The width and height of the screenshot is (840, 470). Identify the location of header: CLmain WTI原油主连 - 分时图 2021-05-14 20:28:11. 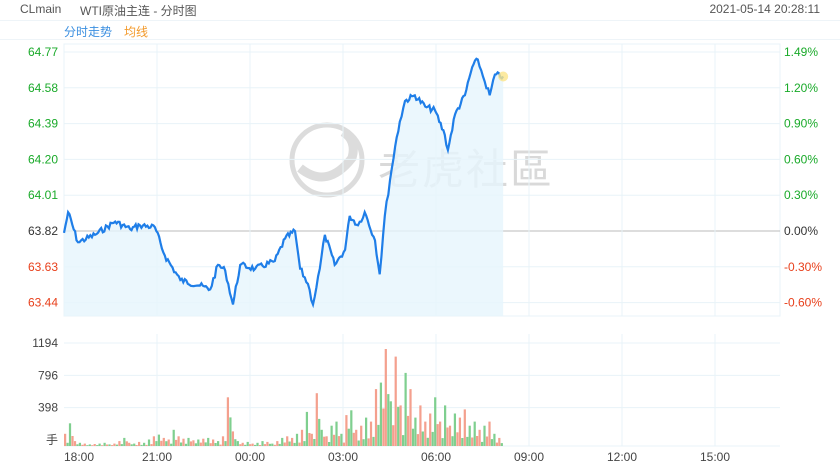
(420, 9).